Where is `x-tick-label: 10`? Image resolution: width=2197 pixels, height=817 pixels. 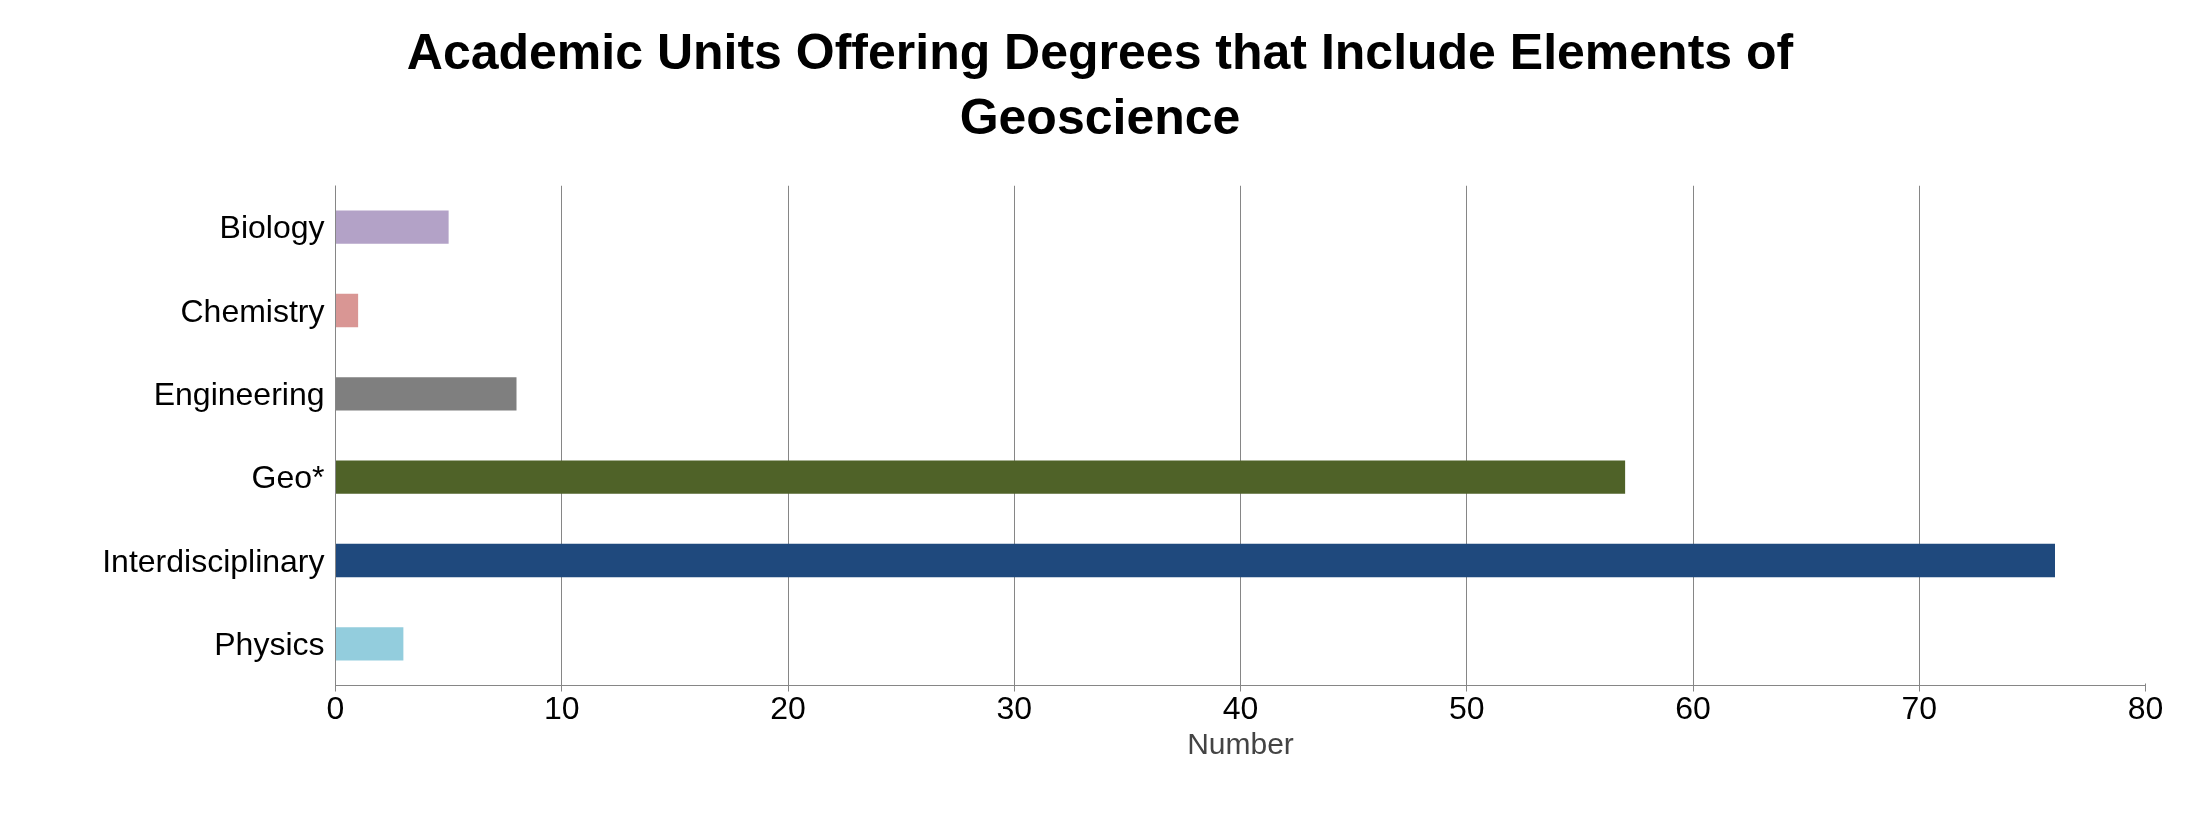
x-tick-label: 10 is located at coordinates (561, 707).